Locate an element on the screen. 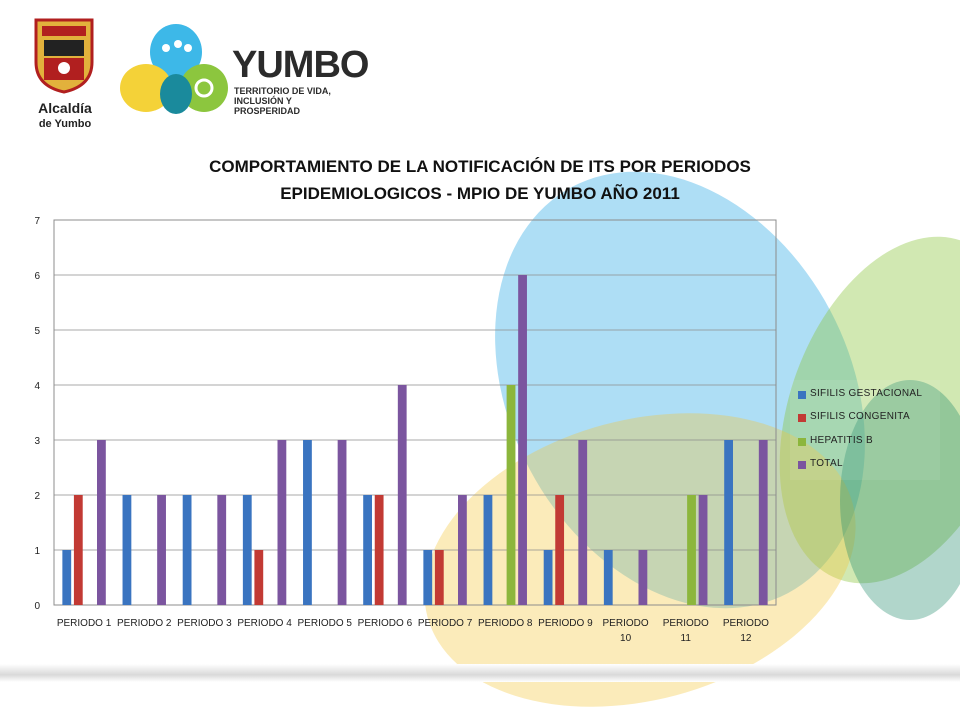 The image size is (960, 720). alcaldia-logo: Alcaldía de Yumbo is located at coordinates (65, 71).